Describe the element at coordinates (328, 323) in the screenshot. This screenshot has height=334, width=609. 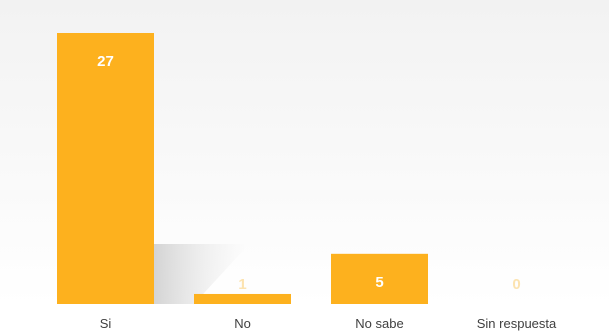
I see `category-labels-layer: Si No No sabe Sin respuesta` at that location.